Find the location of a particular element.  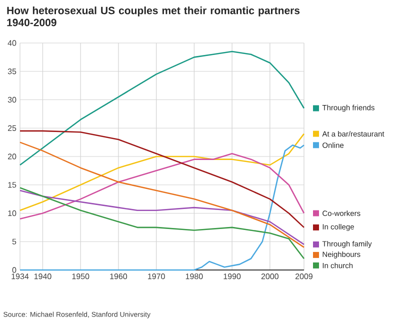

y-tick-label: 15 is located at coordinates (12, 185).